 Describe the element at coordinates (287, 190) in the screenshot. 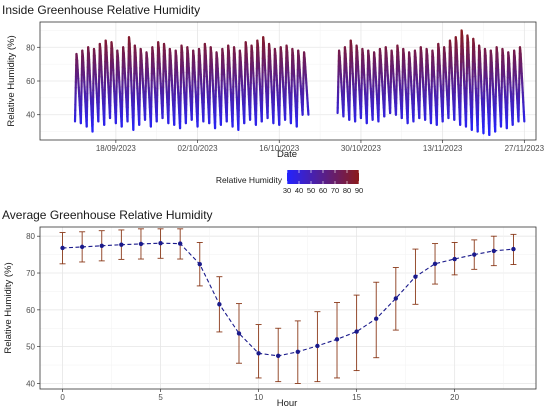

I see `legend-tick-label: 30` at that location.